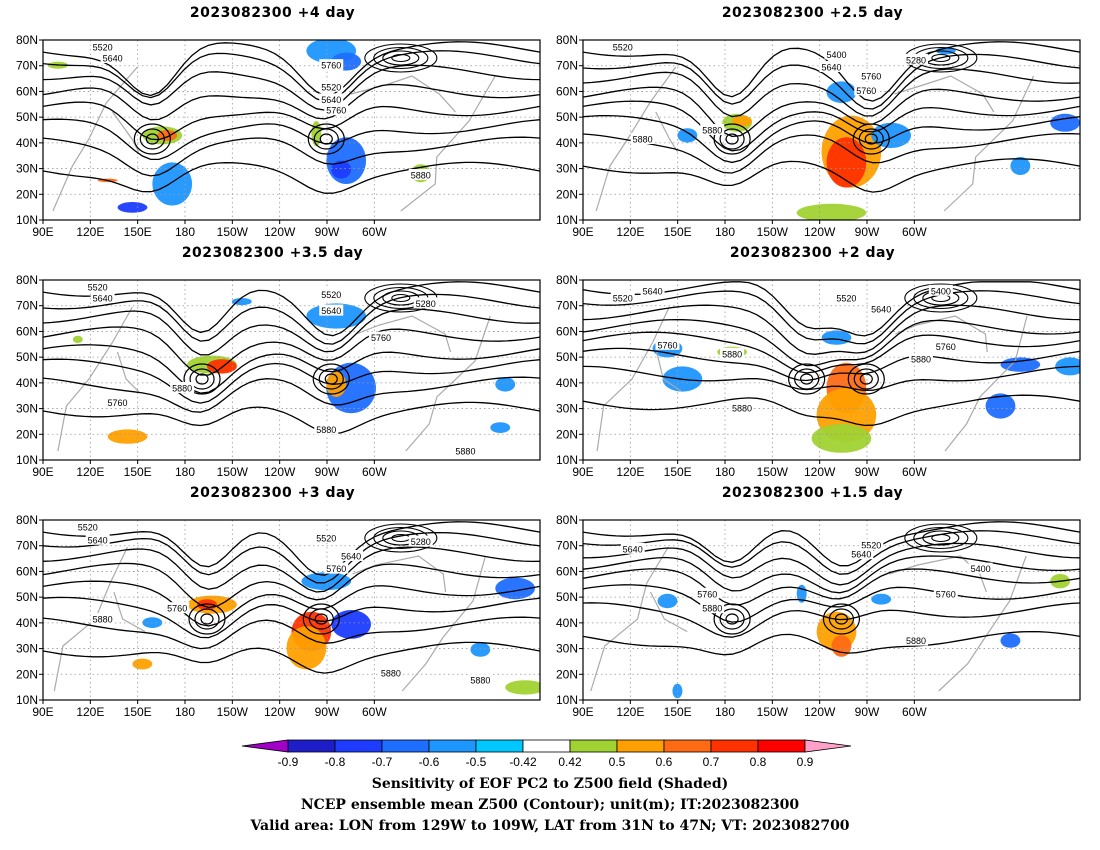 Image resolution: width=1100 pixels, height=850 pixels. I want to click on coastline, so click(808, 619).